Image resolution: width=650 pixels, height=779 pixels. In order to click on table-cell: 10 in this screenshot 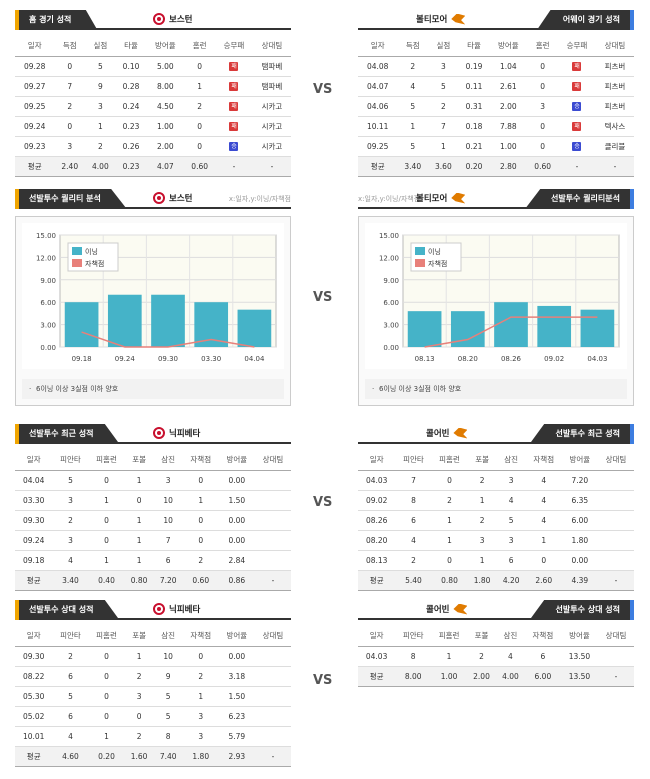, I will do `click(168, 656)`.